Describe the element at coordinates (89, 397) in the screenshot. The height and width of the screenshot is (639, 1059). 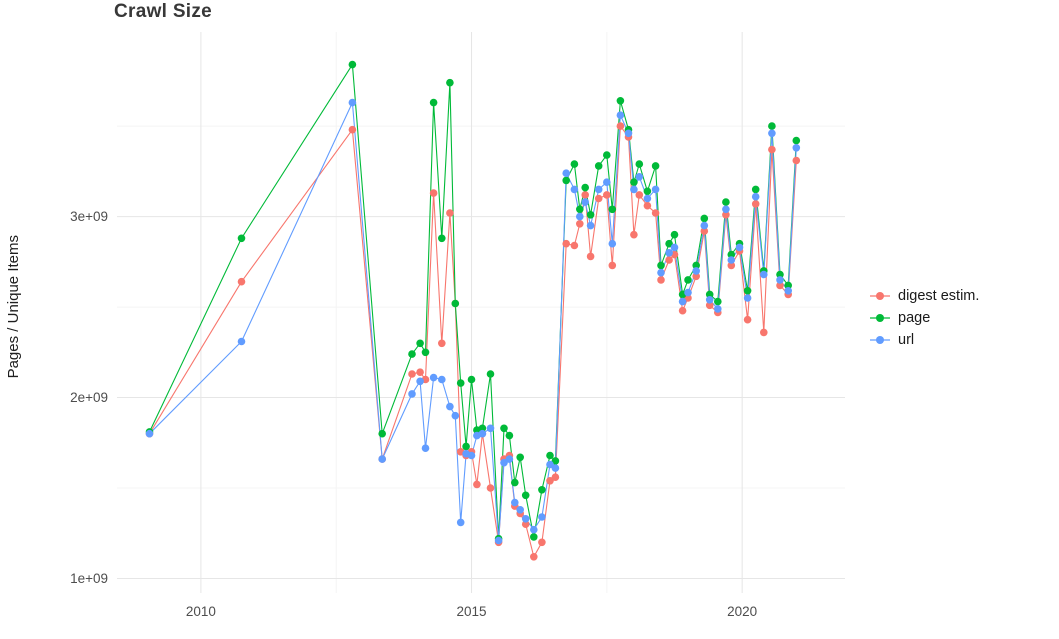
I see `svg-text: 2e+09` at that location.